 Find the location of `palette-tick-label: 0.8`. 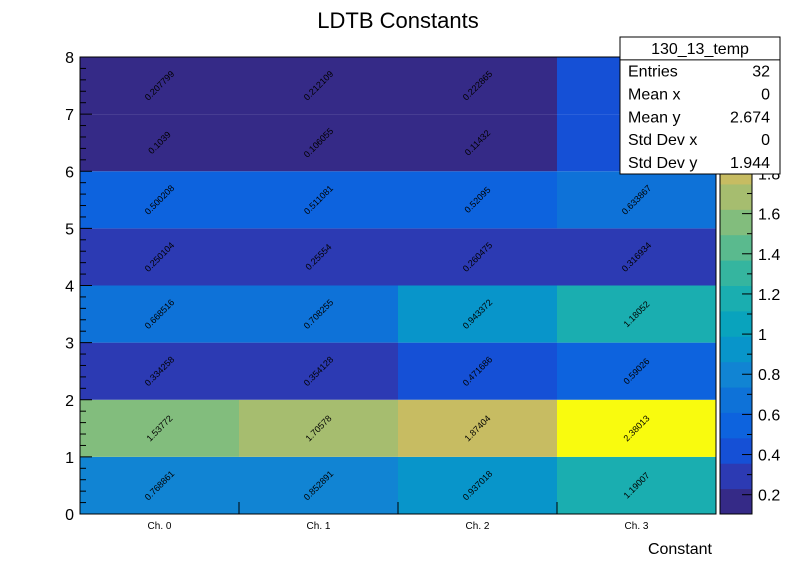

palette-tick-label: 0.8 is located at coordinates (769, 375).